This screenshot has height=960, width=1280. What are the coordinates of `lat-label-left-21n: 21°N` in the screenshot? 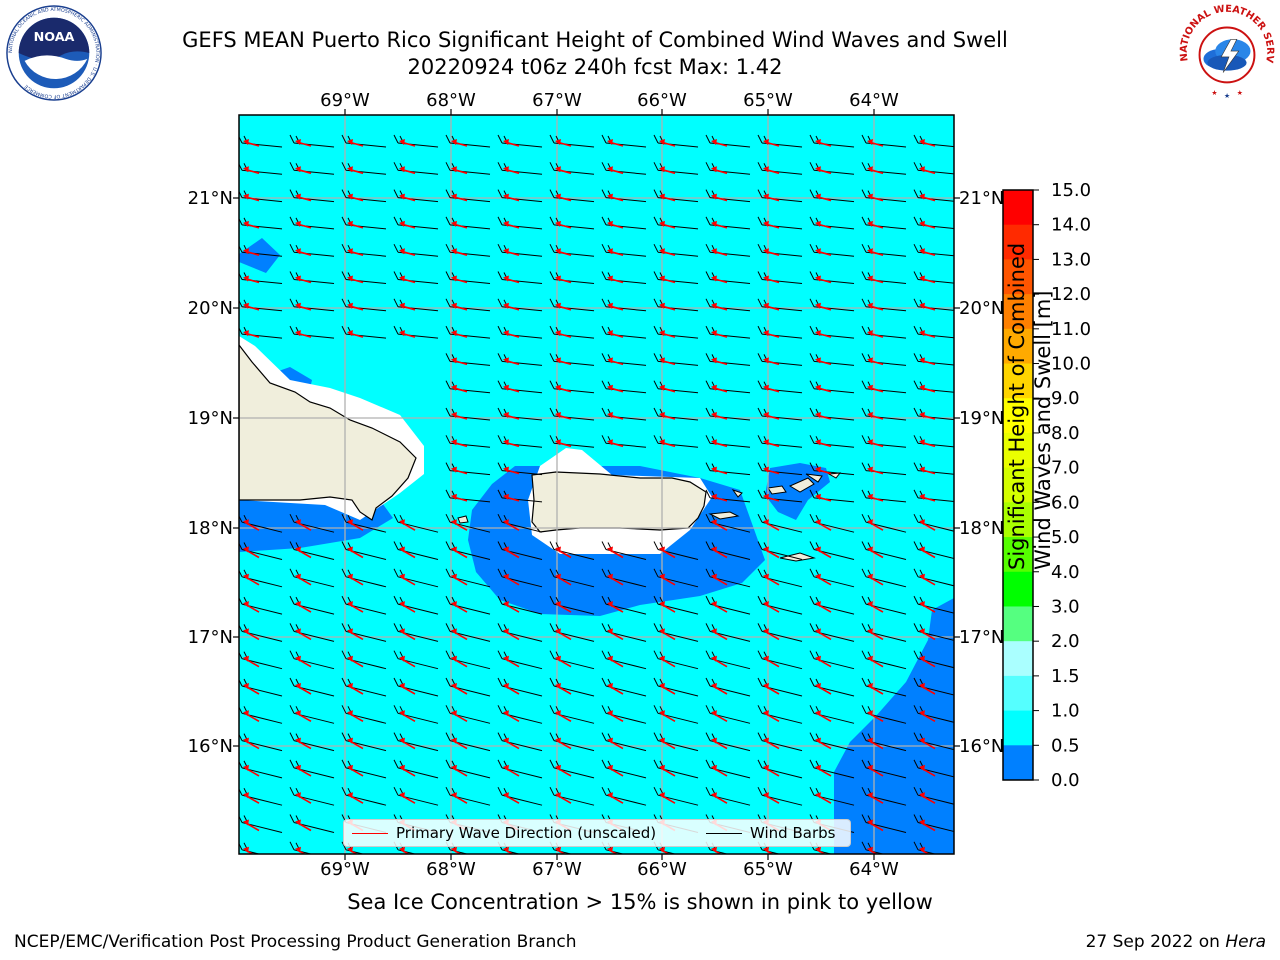 It's located at (210, 198).